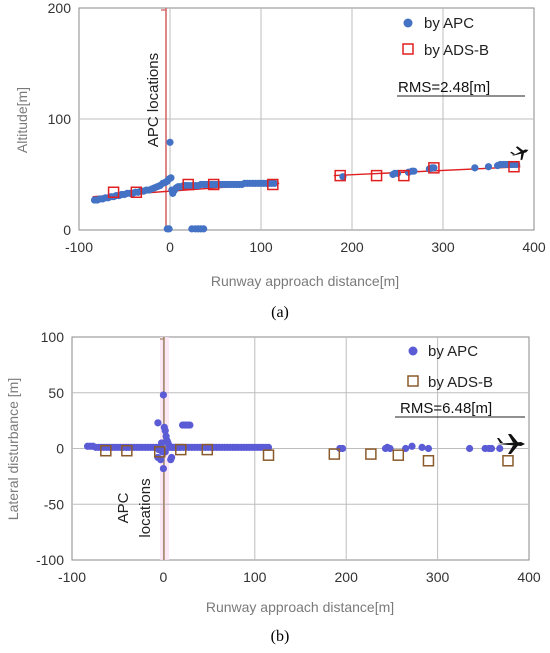 This screenshot has width=550, height=653. I want to click on legend-apc-marker-a, so click(408, 23).